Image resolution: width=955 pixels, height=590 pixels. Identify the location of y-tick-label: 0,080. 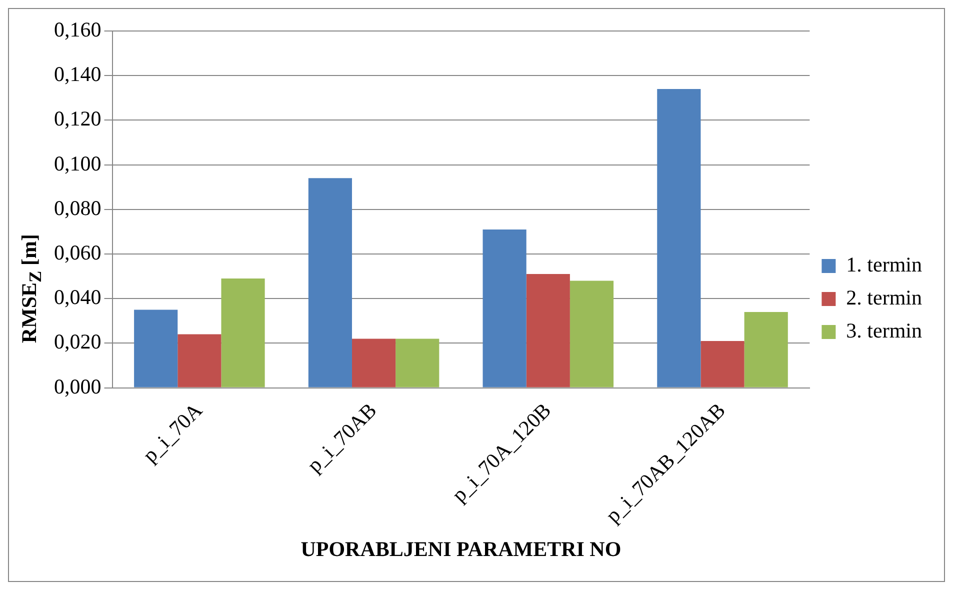
(78, 208).